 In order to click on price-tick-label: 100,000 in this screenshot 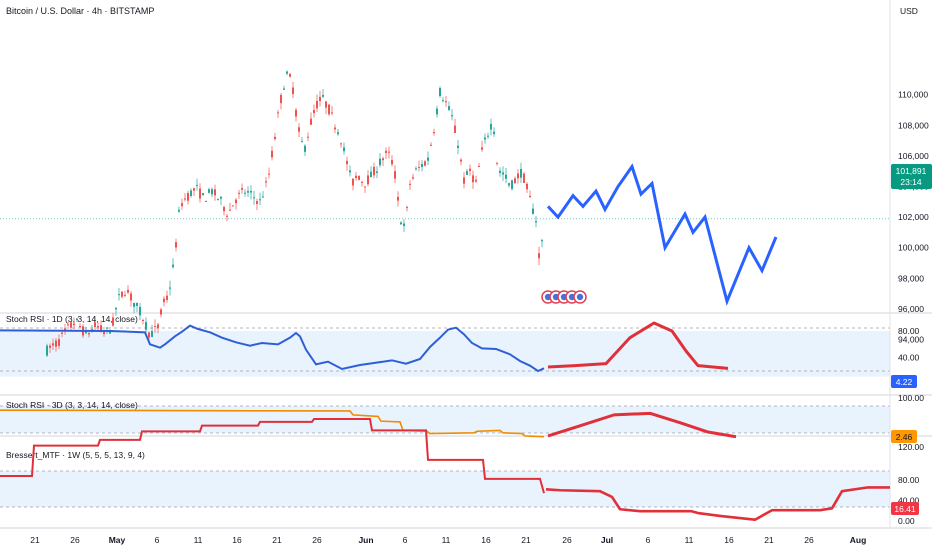, I will do `click(913, 248)`.